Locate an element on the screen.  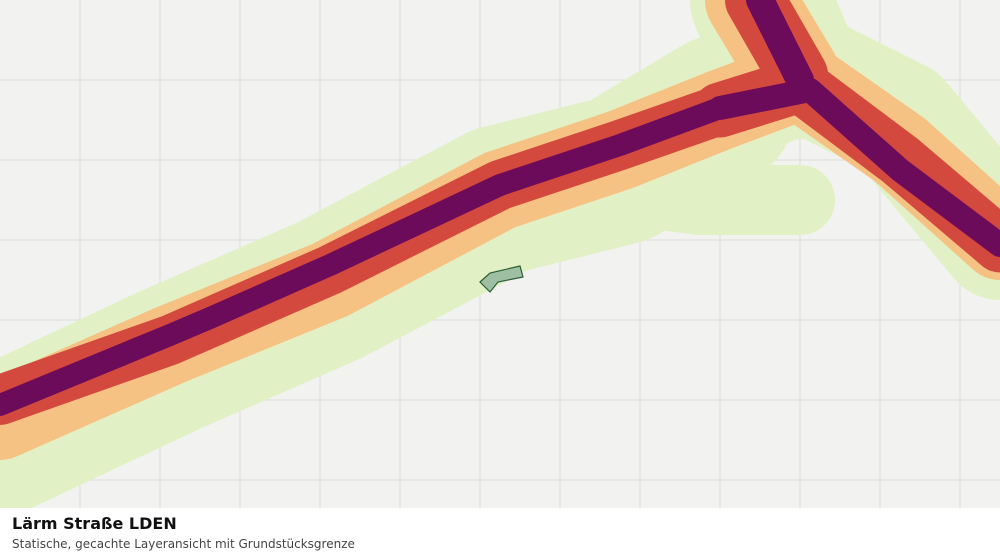
caption-title: Lärm Straße LDEN is located at coordinates (94, 523).